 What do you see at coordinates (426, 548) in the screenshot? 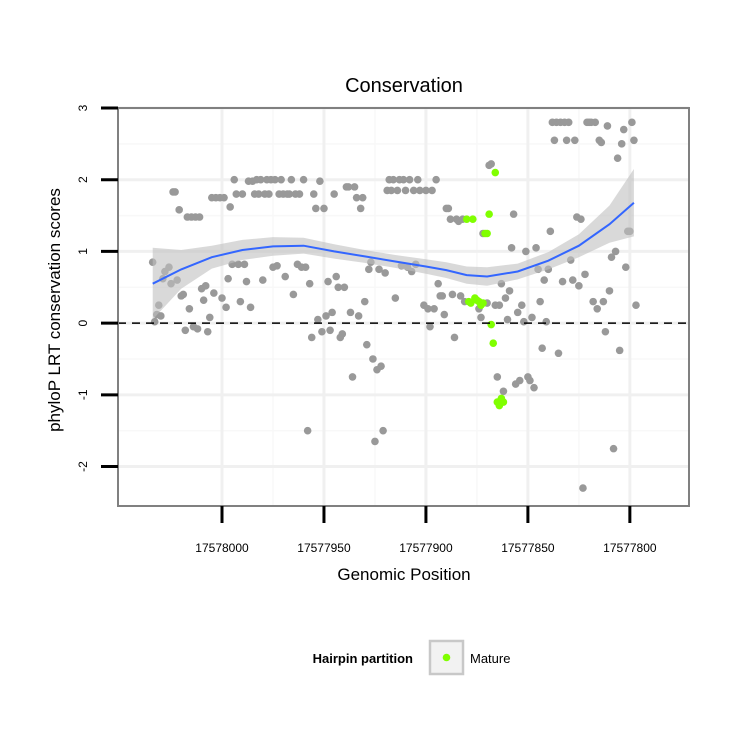
I see `x-tick-label: 17577900` at bounding box center [426, 548].